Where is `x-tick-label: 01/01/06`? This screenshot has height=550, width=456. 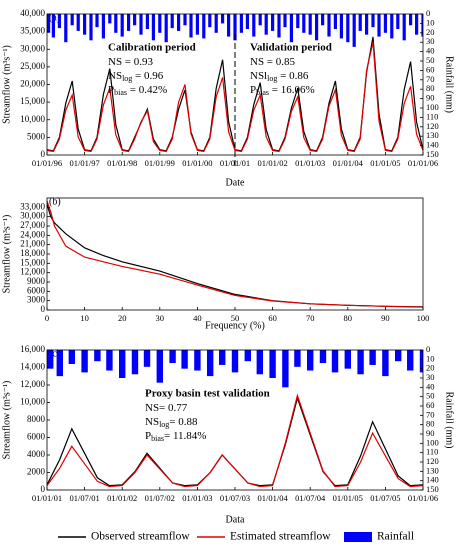
x-tick-label: 01/01/06 is located at coordinates (423, 163).